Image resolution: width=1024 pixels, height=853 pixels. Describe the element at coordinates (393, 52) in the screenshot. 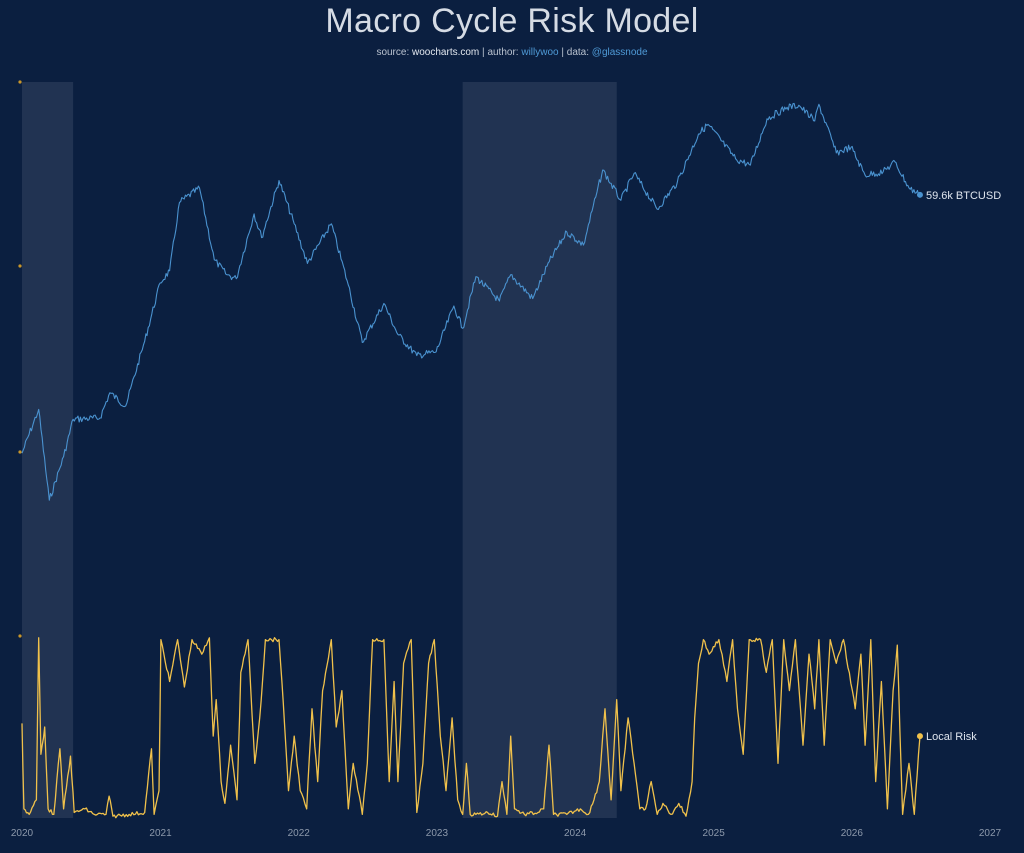

I see `source-label: source:` at that location.